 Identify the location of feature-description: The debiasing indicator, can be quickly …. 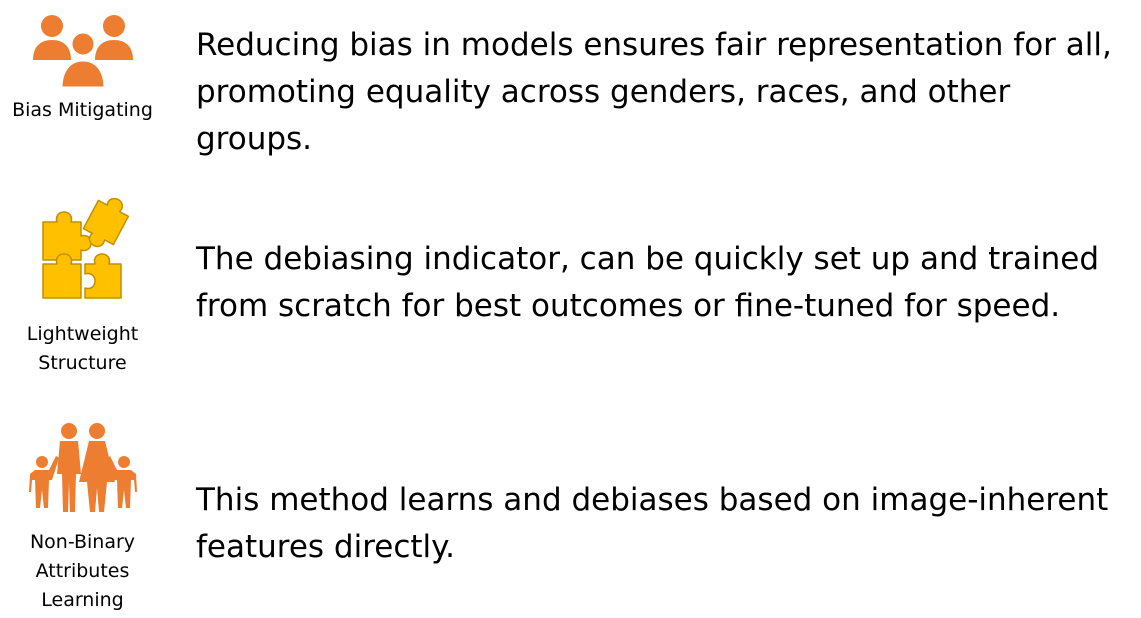
(648, 282).